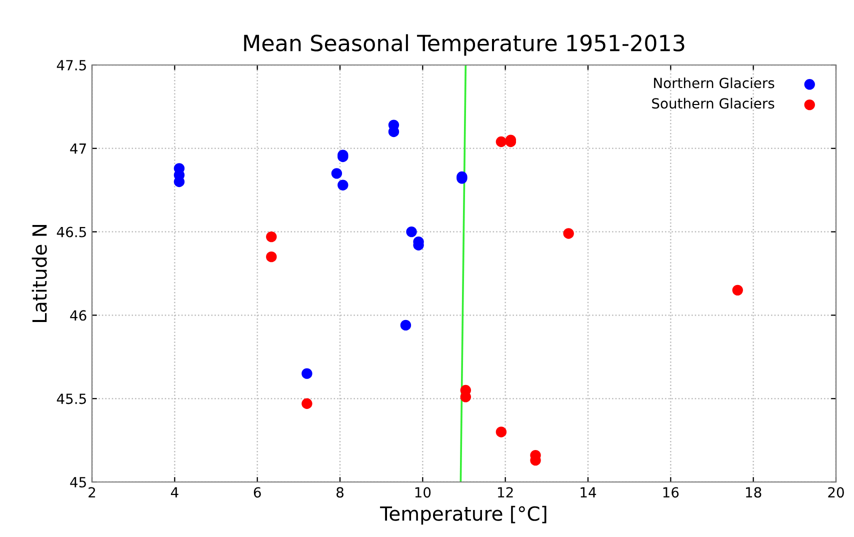  What do you see at coordinates (505, 492) in the screenshot?
I see `x-tick-label: 12` at bounding box center [505, 492].